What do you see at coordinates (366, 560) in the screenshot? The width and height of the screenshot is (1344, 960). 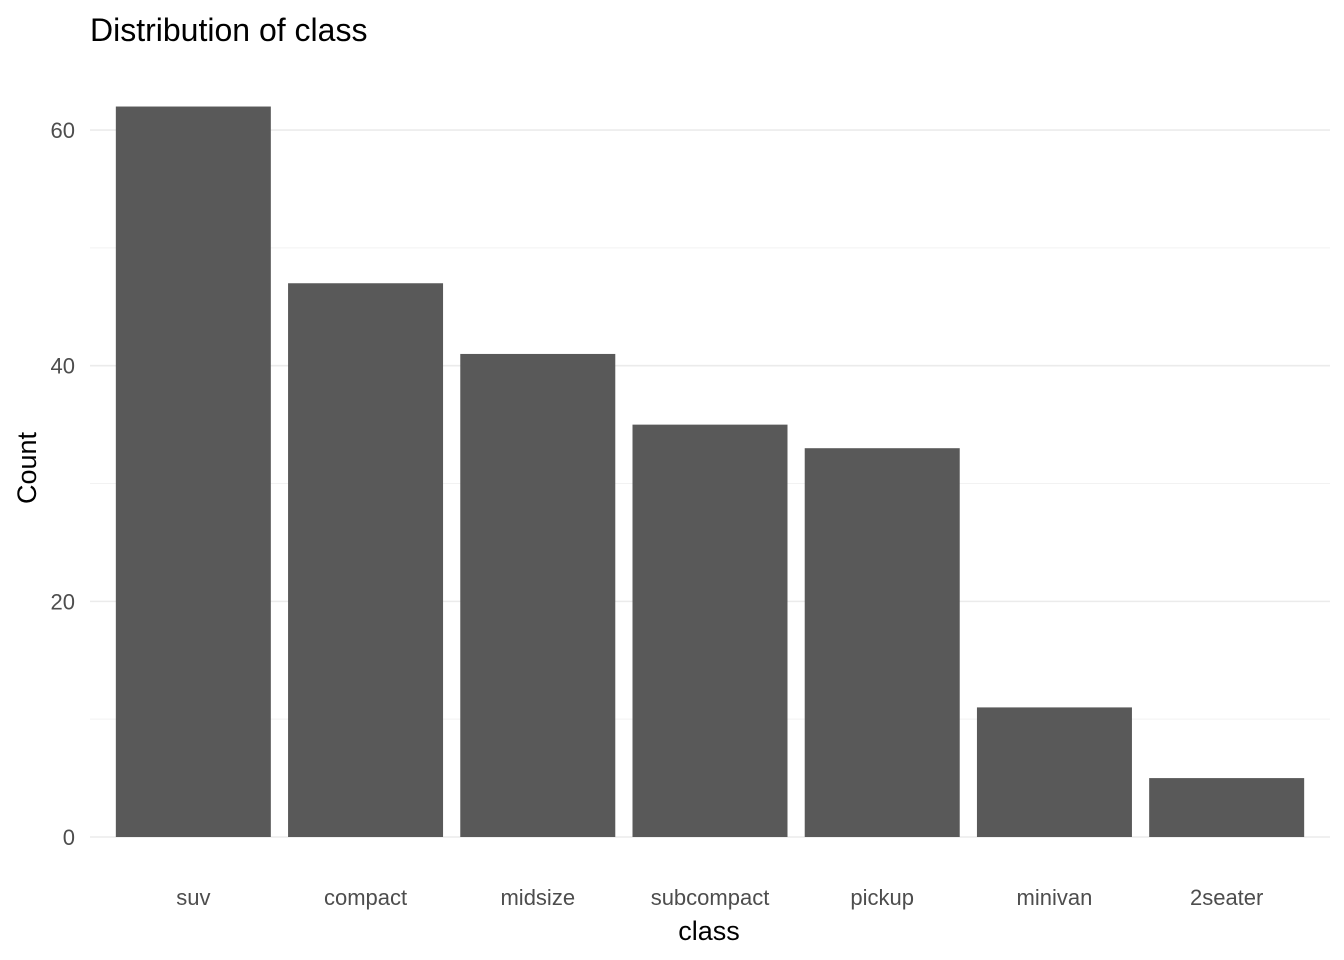 I see `bar-compact` at bounding box center [366, 560].